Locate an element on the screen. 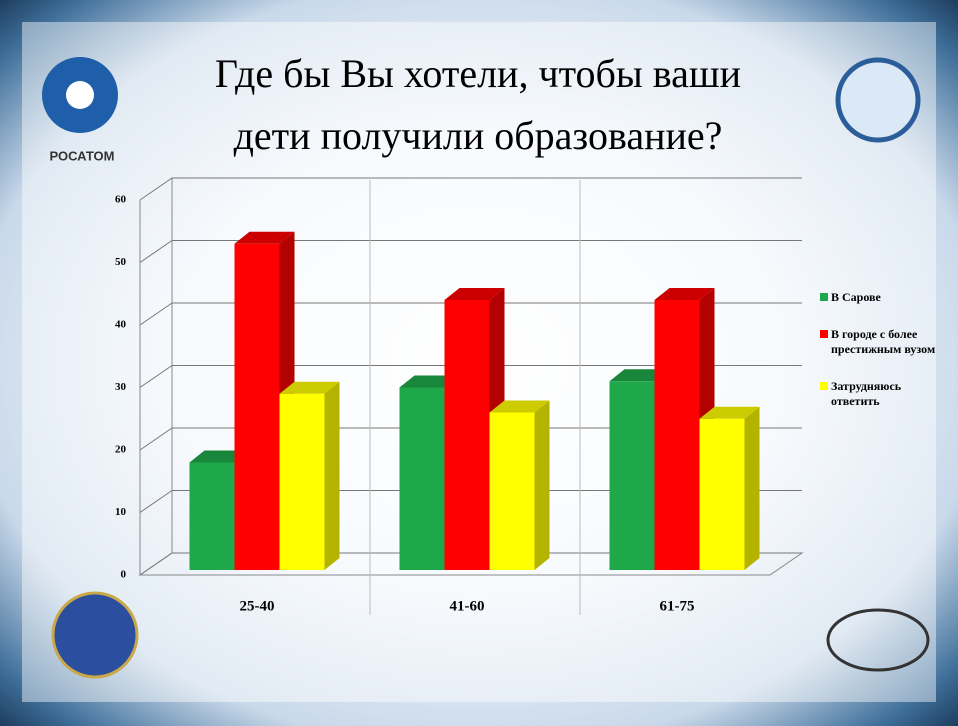 This screenshot has height=726, width=958. y-tick-label: 40 is located at coordinates (121, 325).